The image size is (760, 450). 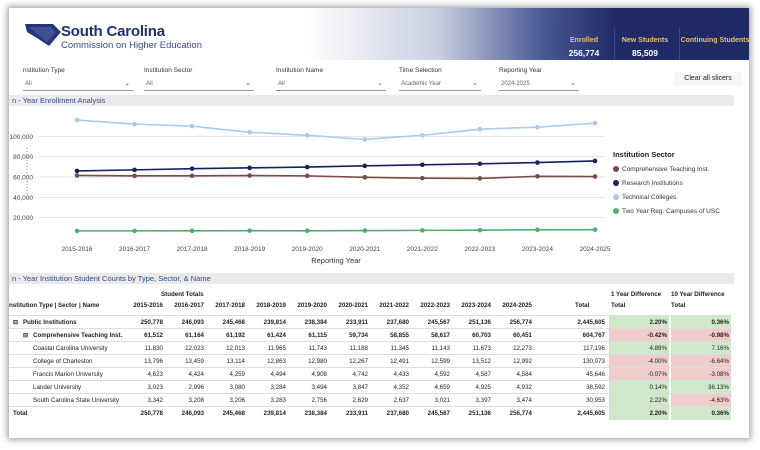 What do you see at coordinates (237, 400) in the screenshot?
I see `table-cell: 3,206` at bounding box center [237, 400].